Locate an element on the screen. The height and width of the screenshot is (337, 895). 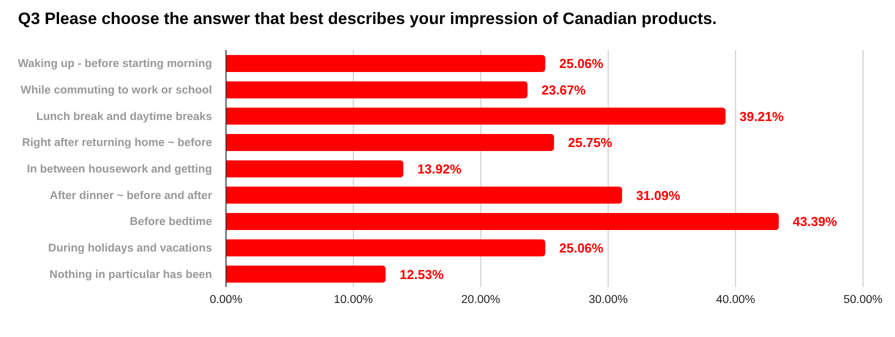
y-tick-label: Nothing in particular has been is located at coordinates (130, 274).